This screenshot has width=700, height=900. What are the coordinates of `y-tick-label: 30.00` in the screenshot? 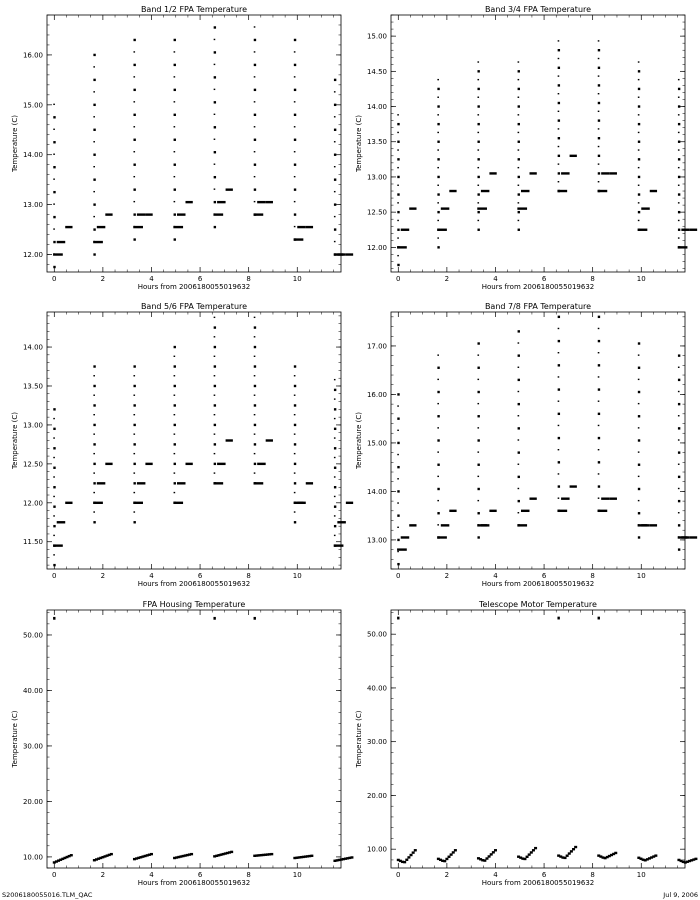 It's located at (33, 746).